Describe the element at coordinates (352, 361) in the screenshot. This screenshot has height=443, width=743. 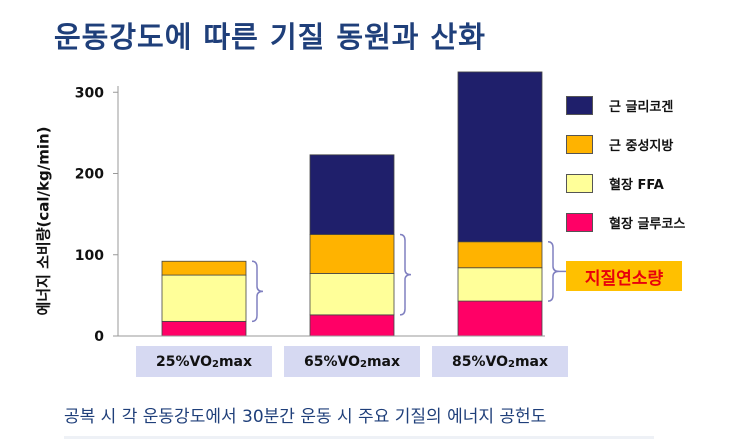
I see `category-label: 65%VO 2 max` at that location.